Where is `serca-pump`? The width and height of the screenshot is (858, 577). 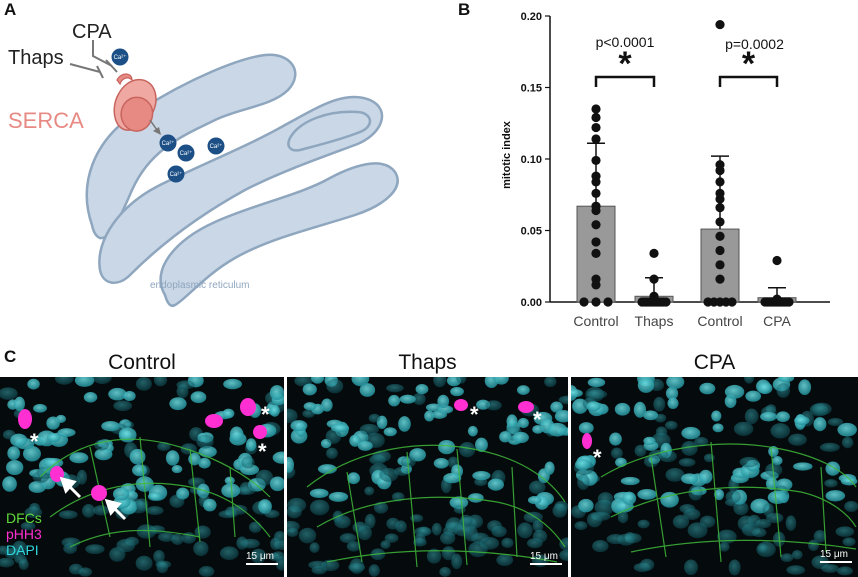 serca-pump is located at coordinates (137, 104).